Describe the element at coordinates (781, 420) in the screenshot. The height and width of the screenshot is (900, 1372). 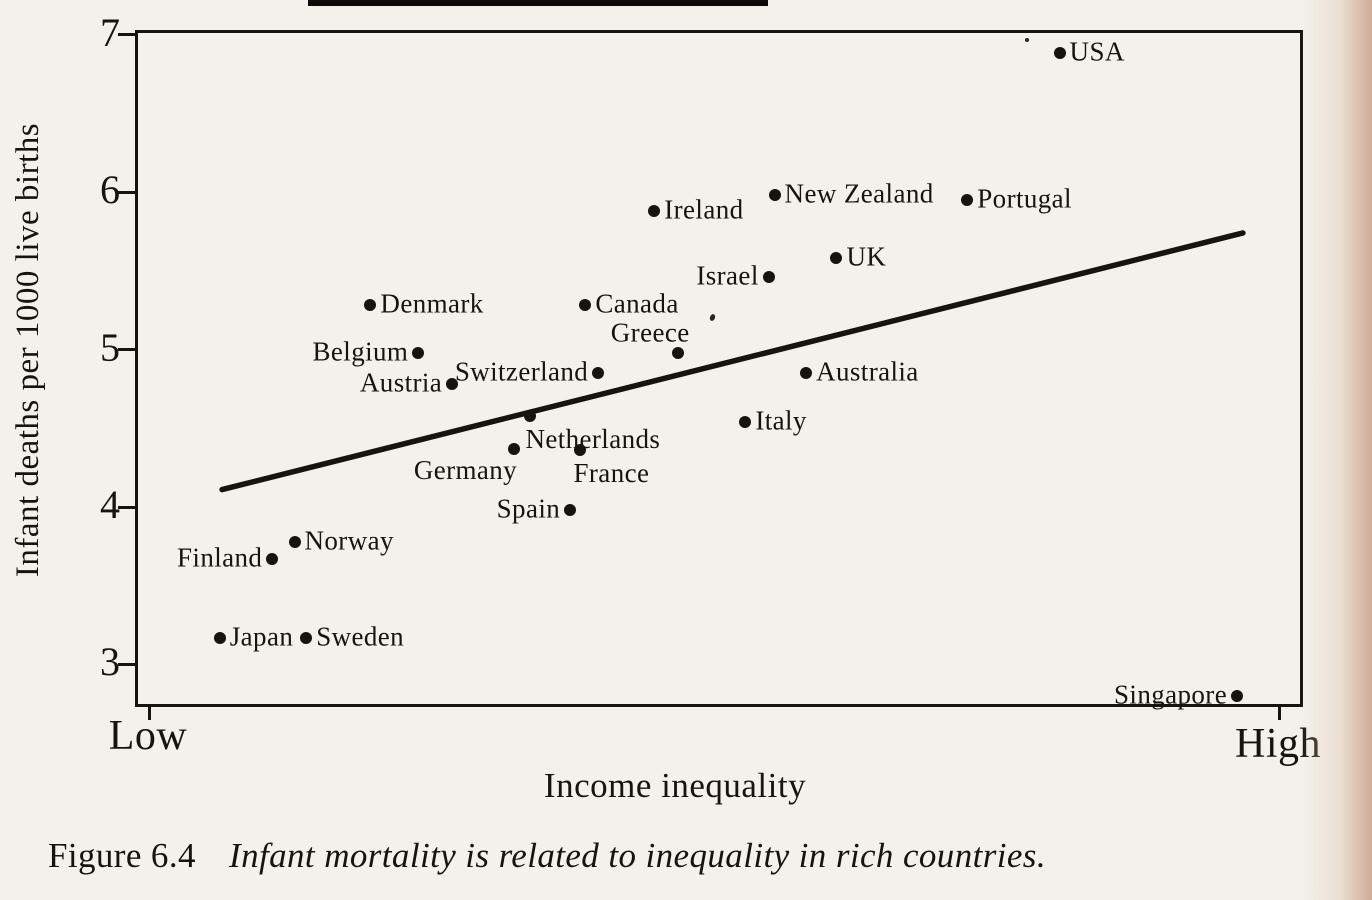
I see `country-label-italy: Italy` at that location.